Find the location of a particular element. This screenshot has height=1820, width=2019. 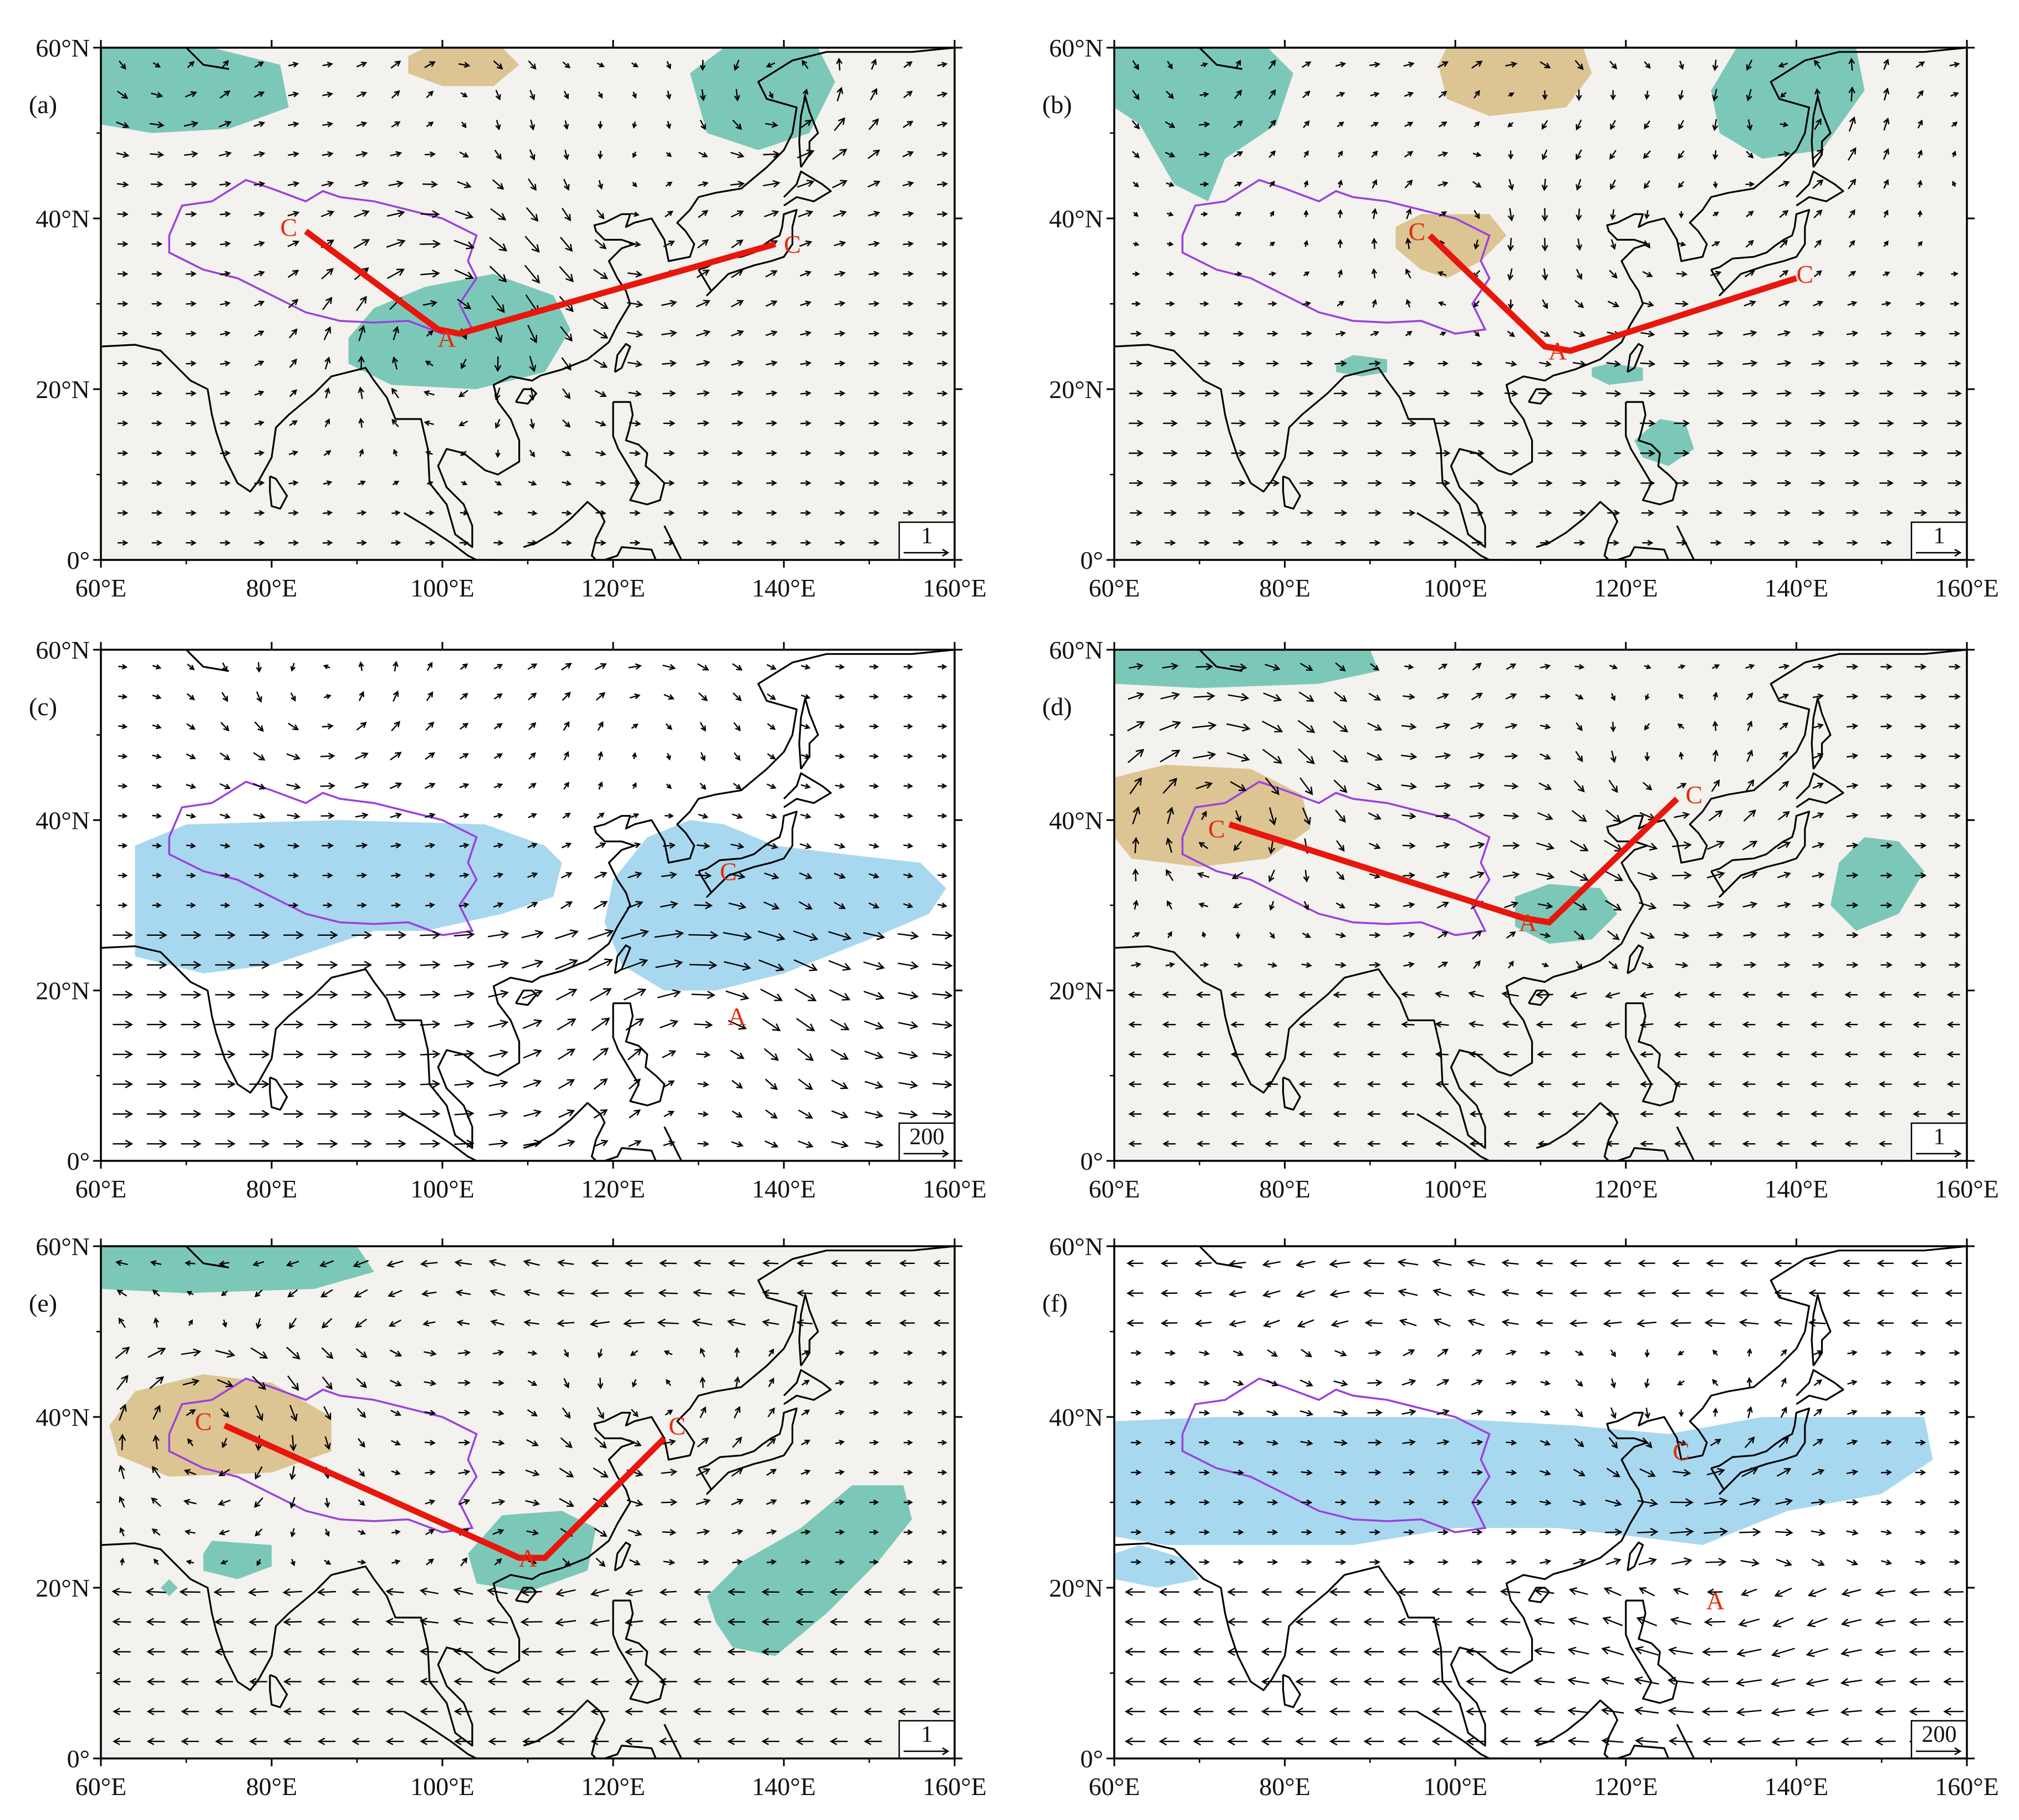

anticyclone-marker: A is located at coordinates (1527, 923).